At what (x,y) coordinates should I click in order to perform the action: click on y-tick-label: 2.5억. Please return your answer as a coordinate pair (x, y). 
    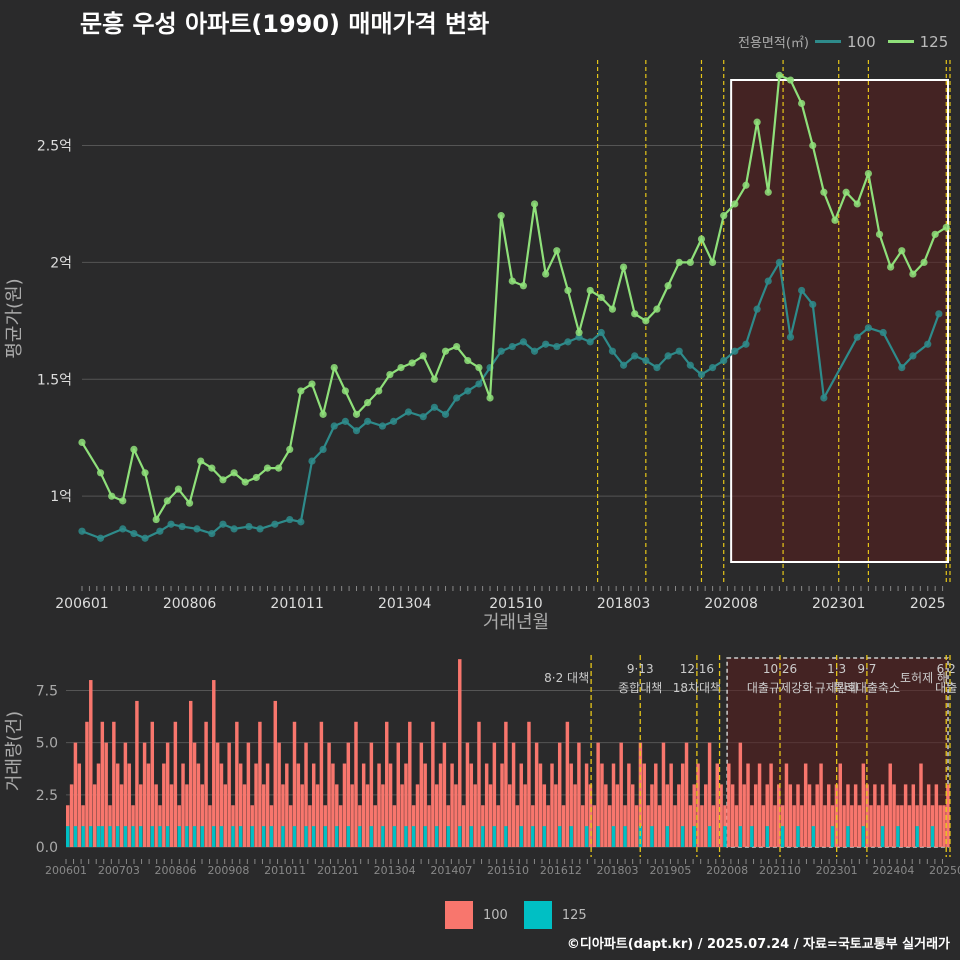
    Looking at the image, I should click on (54, 147).